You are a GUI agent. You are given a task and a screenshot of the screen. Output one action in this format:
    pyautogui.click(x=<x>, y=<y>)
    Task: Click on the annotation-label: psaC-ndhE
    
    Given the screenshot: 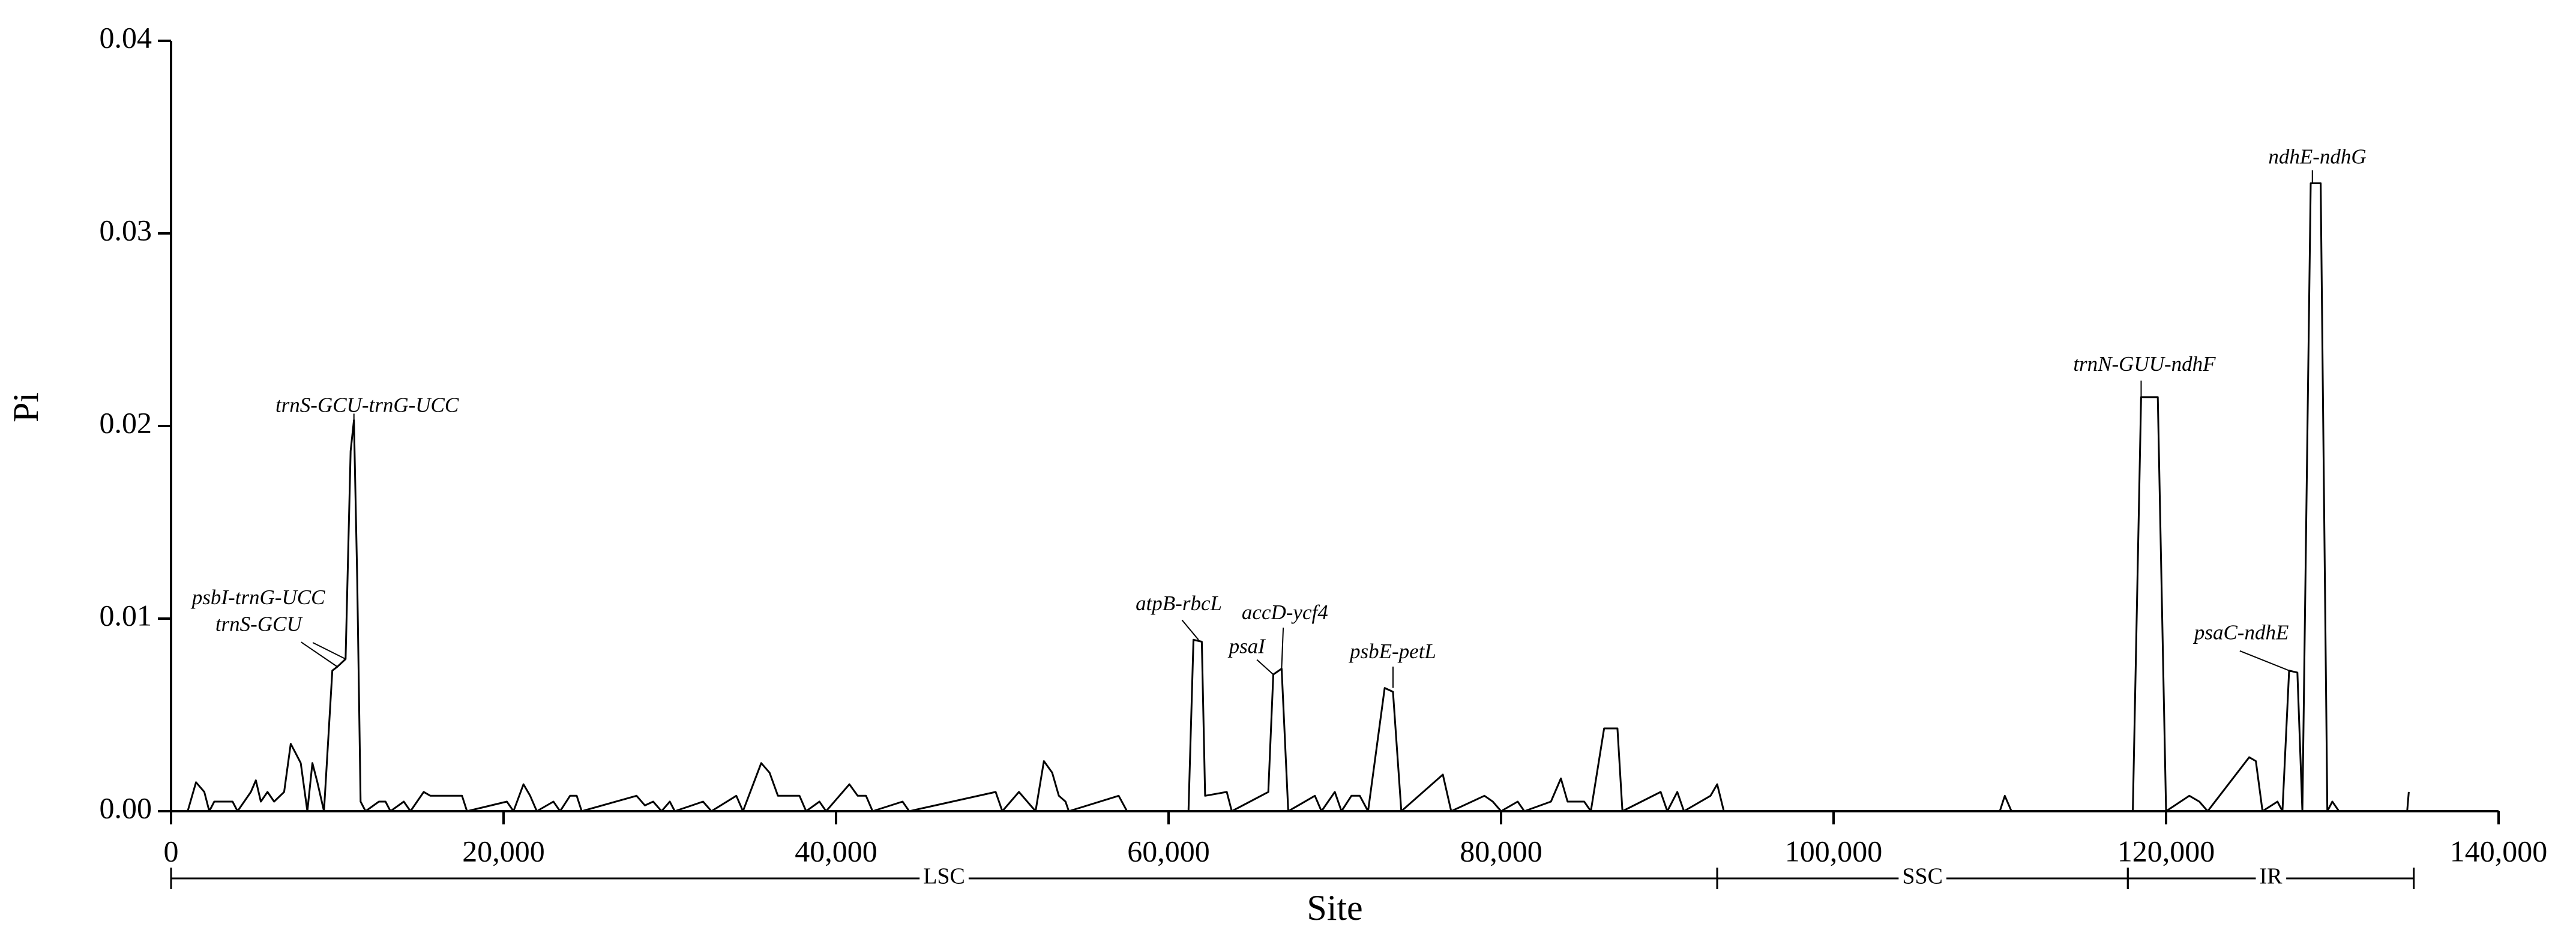 What is the action you would take?
    pyautogui.click(x=2240, y=632)
    